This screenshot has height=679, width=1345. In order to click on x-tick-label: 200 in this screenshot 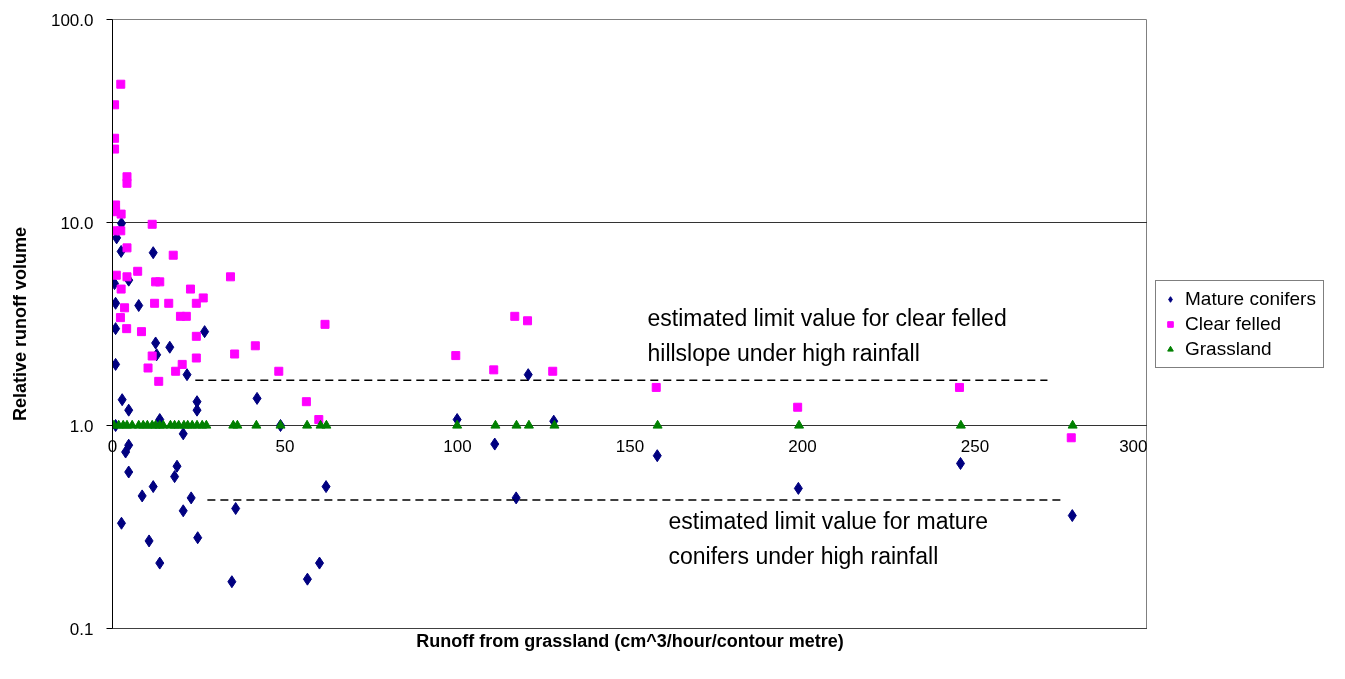, I will do `click(802, 446)`.